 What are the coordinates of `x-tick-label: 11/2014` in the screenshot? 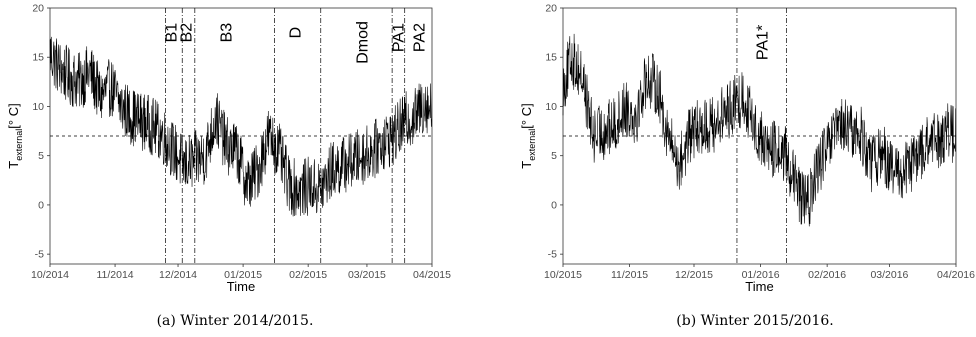 It's located at (114, 275).